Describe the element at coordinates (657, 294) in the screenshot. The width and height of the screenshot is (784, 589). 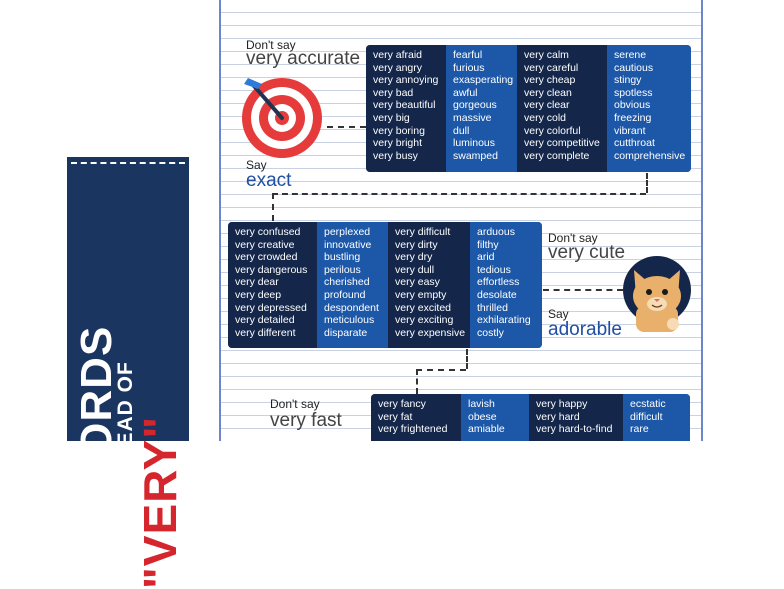
I see `cat-icon` at that location.